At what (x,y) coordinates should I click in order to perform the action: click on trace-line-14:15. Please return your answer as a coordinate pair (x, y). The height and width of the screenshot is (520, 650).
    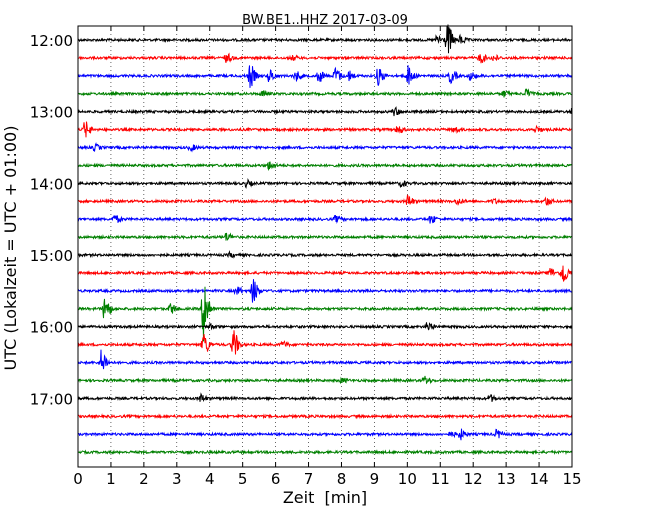
    Looking at the image, I should click on (325, 200).